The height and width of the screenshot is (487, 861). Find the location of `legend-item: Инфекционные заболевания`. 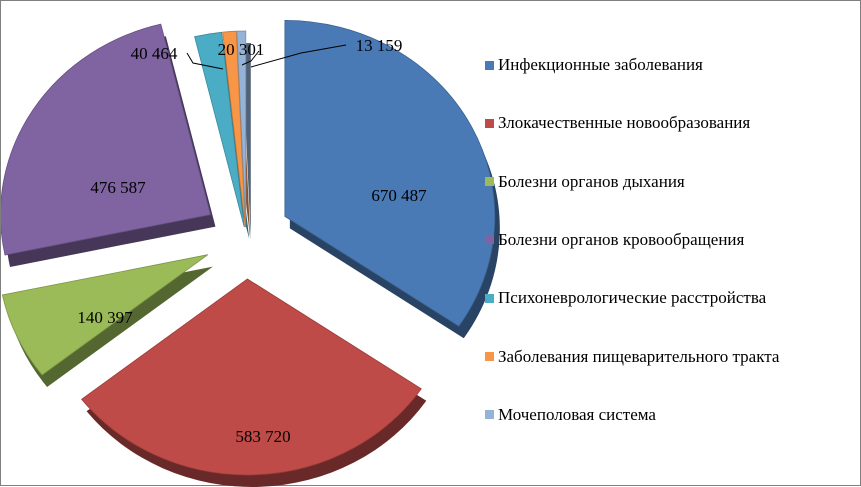

legend-item: Инфекционные заболевания is located at coordinates (594, 65).